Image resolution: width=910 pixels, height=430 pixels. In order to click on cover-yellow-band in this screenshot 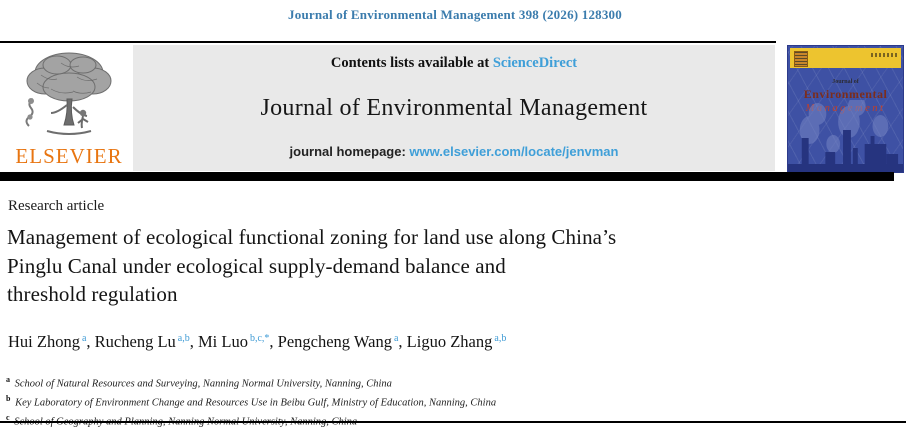, I will do `click(845, 58)`.